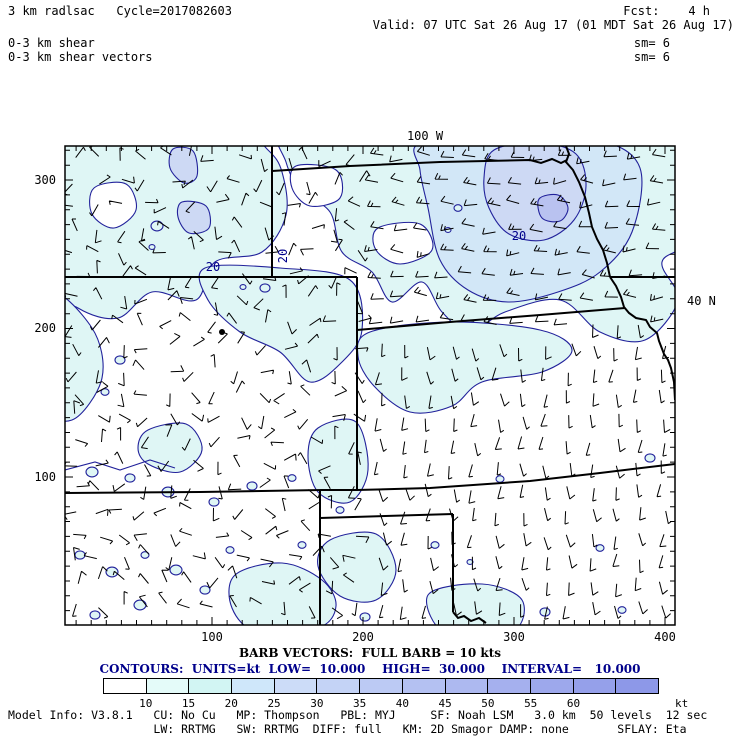  Describe the element at coordinates (45, 180) in the screenshot. I see `y-axis-label: 300` at that location.